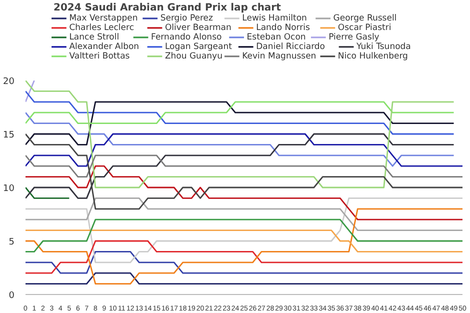 The width and height of the screenshot is (470, 313). What do you see at coordinates (8, 135) in the screenshot?
I see `y-tick-label: 15` at bounding box center [8, 135].